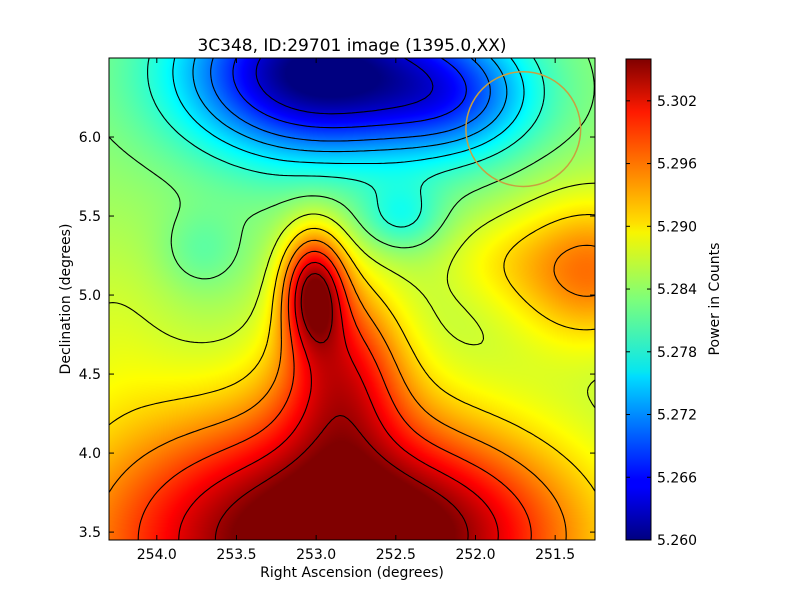 The image size is (800, 600). Describe the element at coordinates (677, 102) in the screenshot. I see `colorbar-tick-label: 5.302` at that location.